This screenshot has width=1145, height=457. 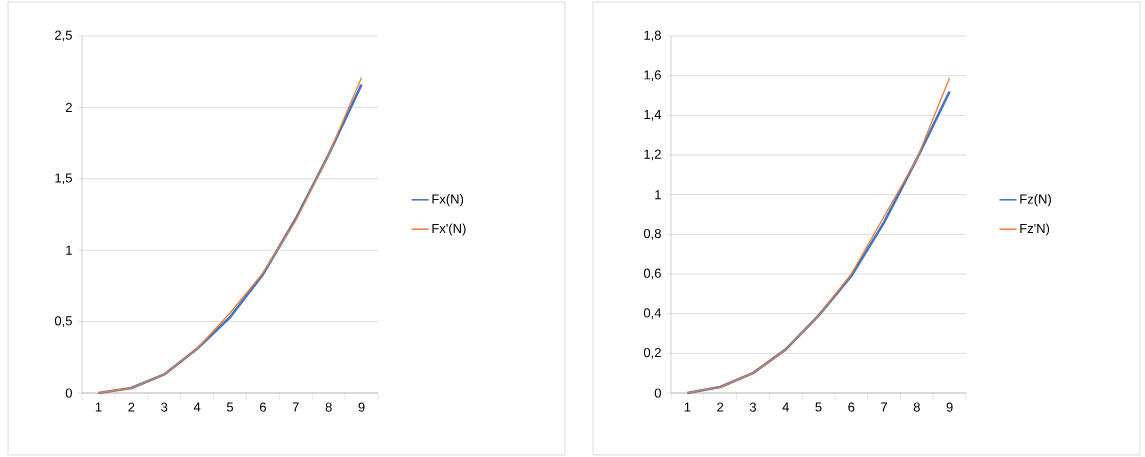 I want to click on y-tick-label: 0,2, so click(x=652, y=353).